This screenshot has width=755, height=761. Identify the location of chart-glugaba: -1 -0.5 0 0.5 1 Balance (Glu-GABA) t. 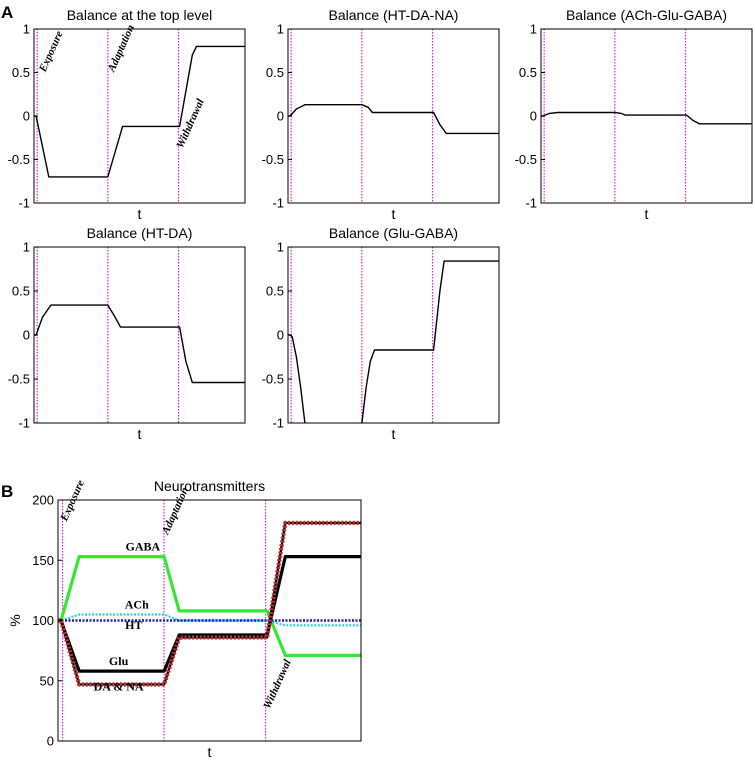
(381, 333).